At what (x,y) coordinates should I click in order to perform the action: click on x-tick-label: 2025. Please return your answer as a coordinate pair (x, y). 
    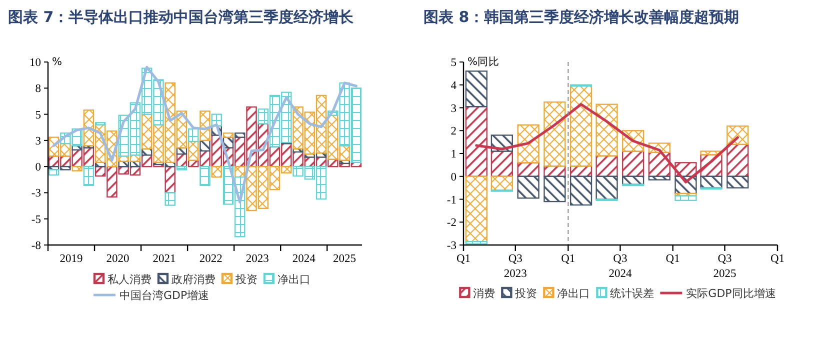
    Looking at the image, I should click on (344, 259).